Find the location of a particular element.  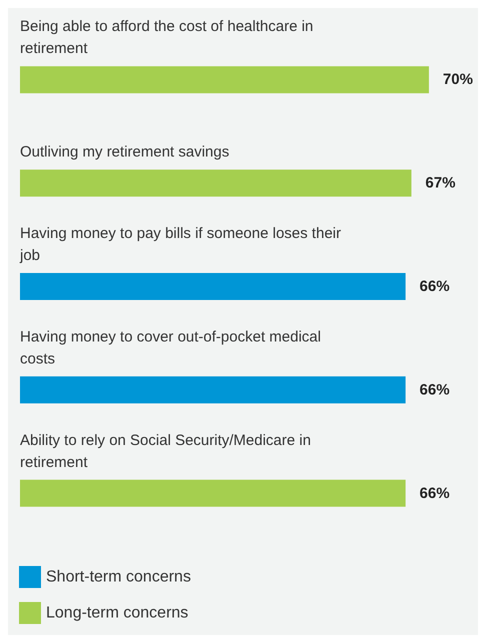

y-tick-label: Ability to rely on Social Security/Medicare in retirement is located at coordinates (168, 451).